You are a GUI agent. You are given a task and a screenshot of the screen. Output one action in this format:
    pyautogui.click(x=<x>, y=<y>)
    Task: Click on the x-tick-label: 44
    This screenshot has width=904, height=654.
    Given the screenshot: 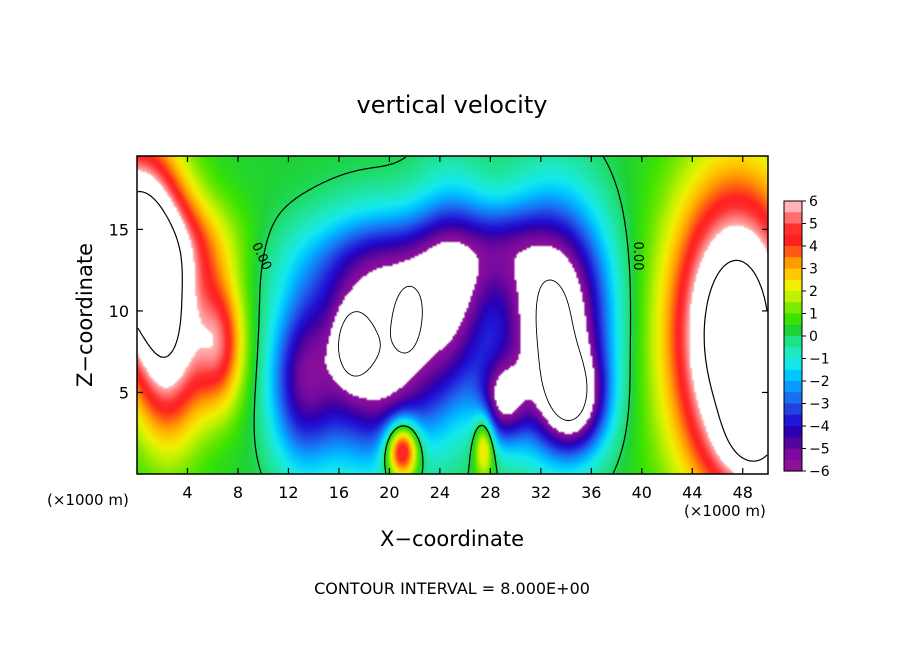 What is the action you would take?
    pyautogui.click(x=692, y=492)
    